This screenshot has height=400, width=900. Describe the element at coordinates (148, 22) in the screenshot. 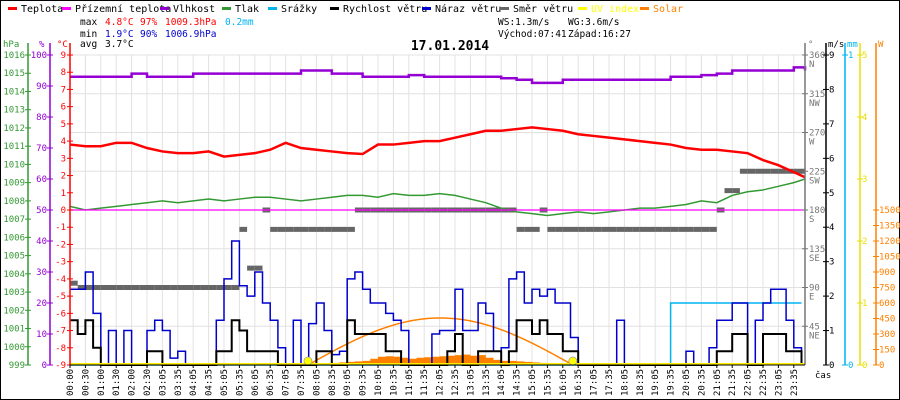

I see `stat-max-humidity: 97%` at that location.